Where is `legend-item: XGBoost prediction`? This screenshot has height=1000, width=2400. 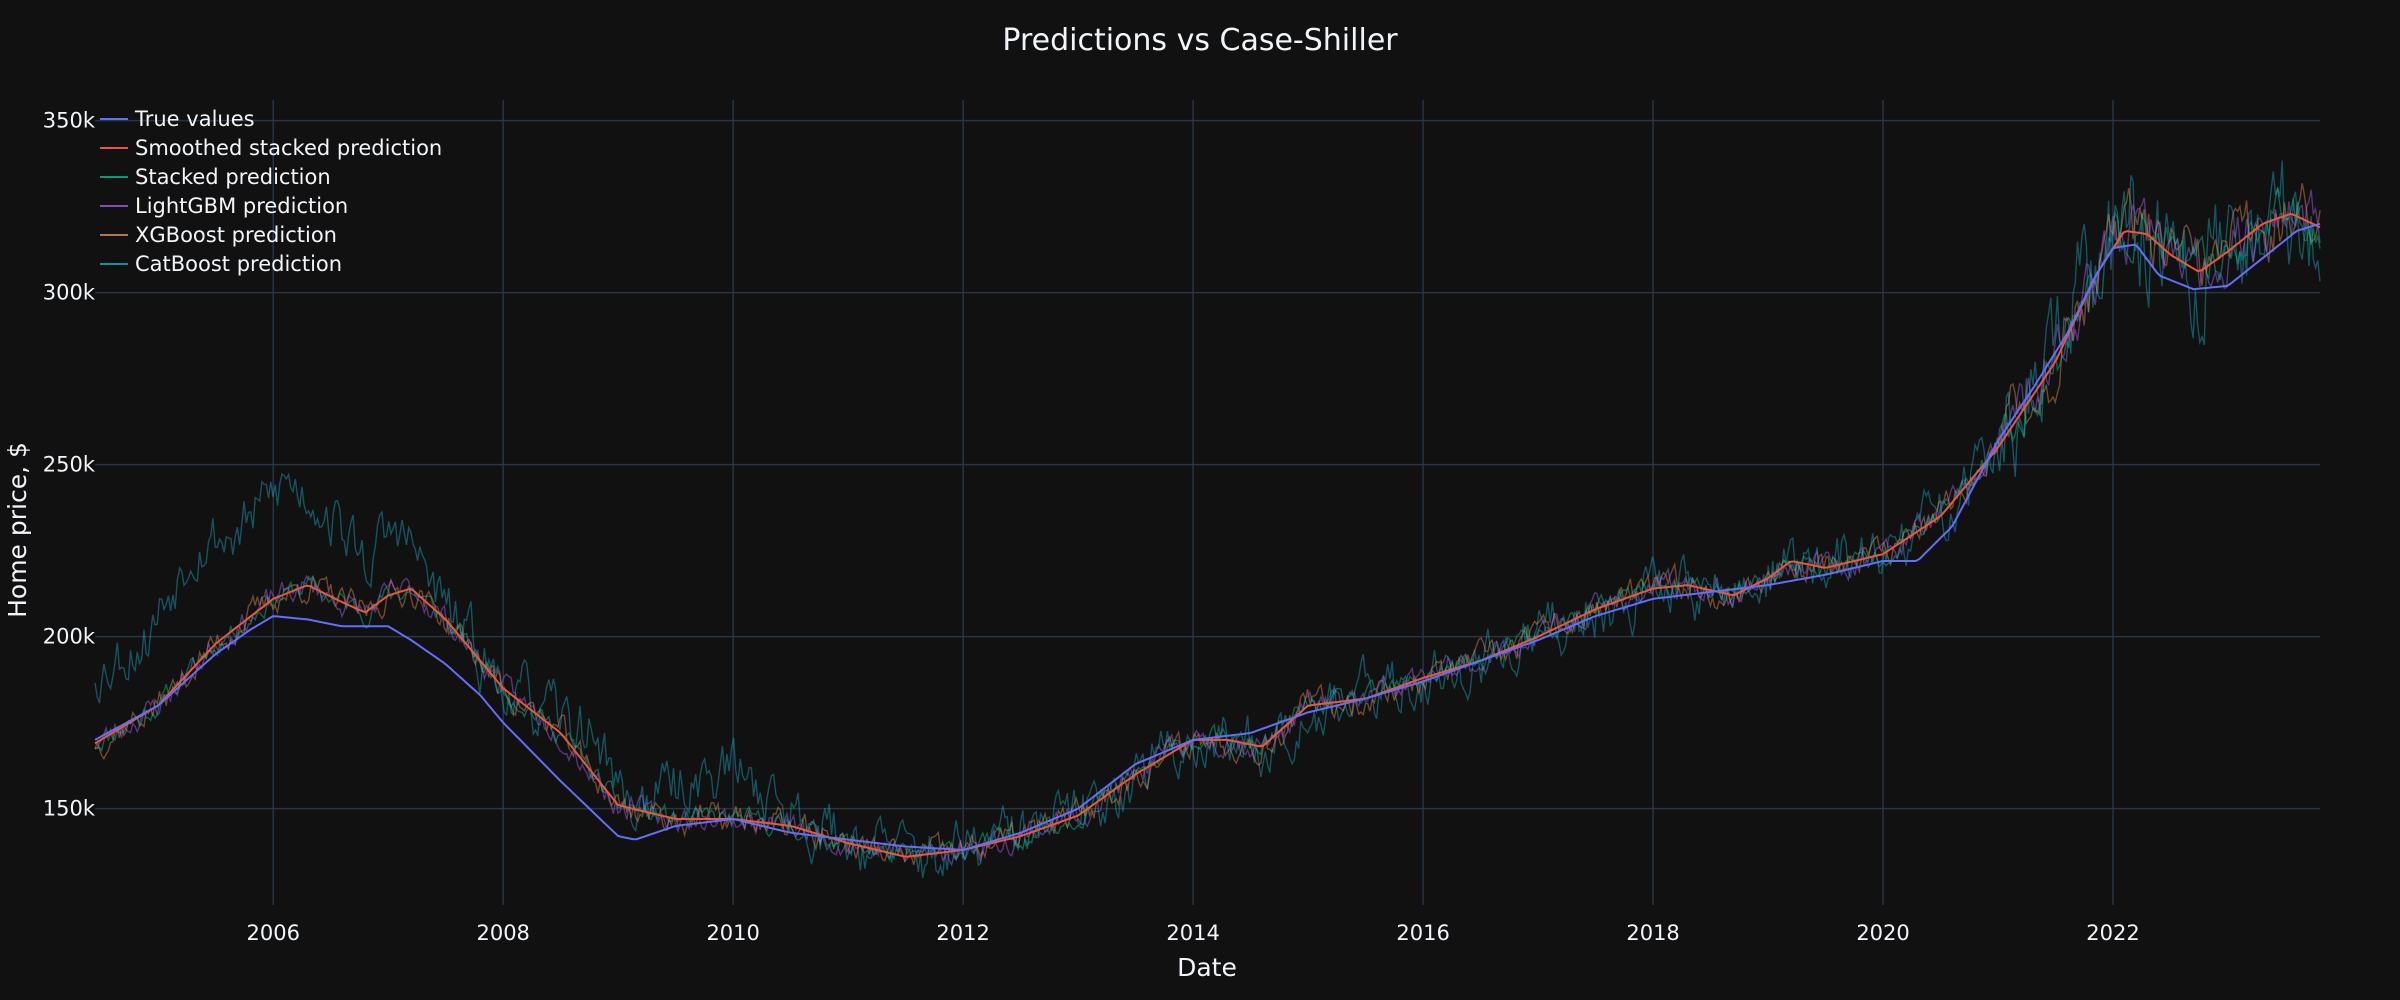 legend-item: XGBoost prediction is located at coordinates (218, 235).